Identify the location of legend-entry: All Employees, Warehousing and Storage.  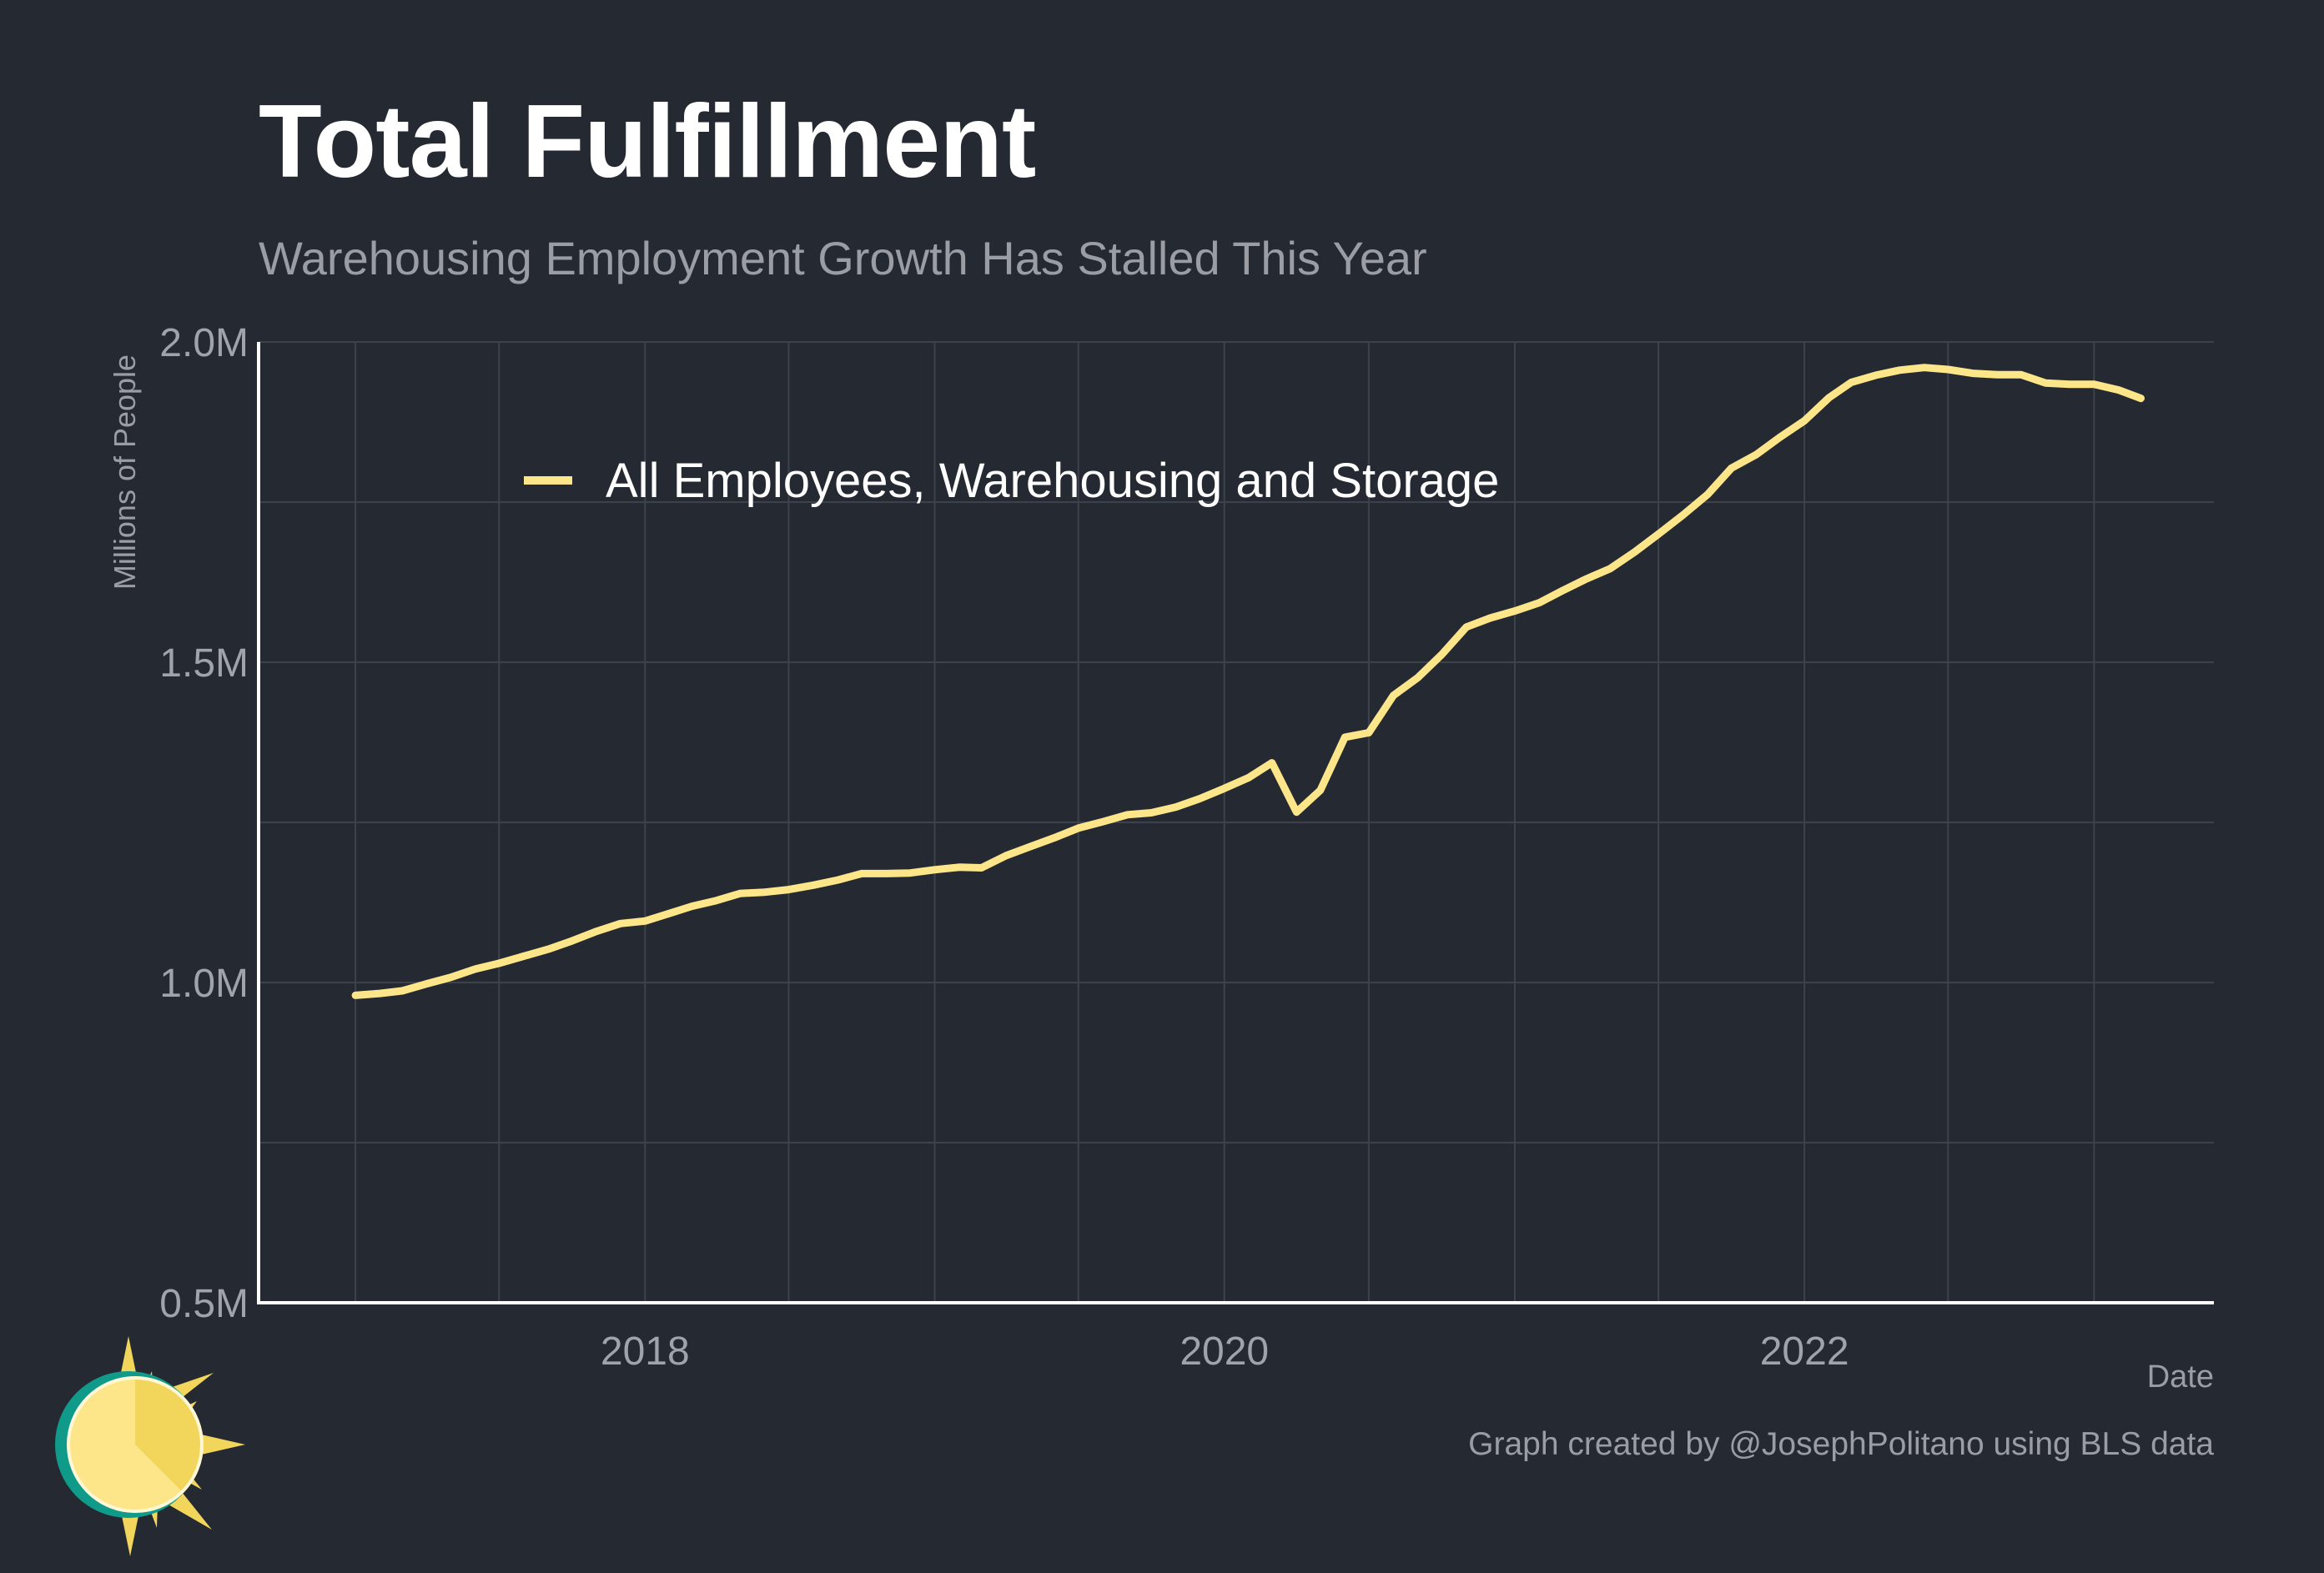
(1052, 481).